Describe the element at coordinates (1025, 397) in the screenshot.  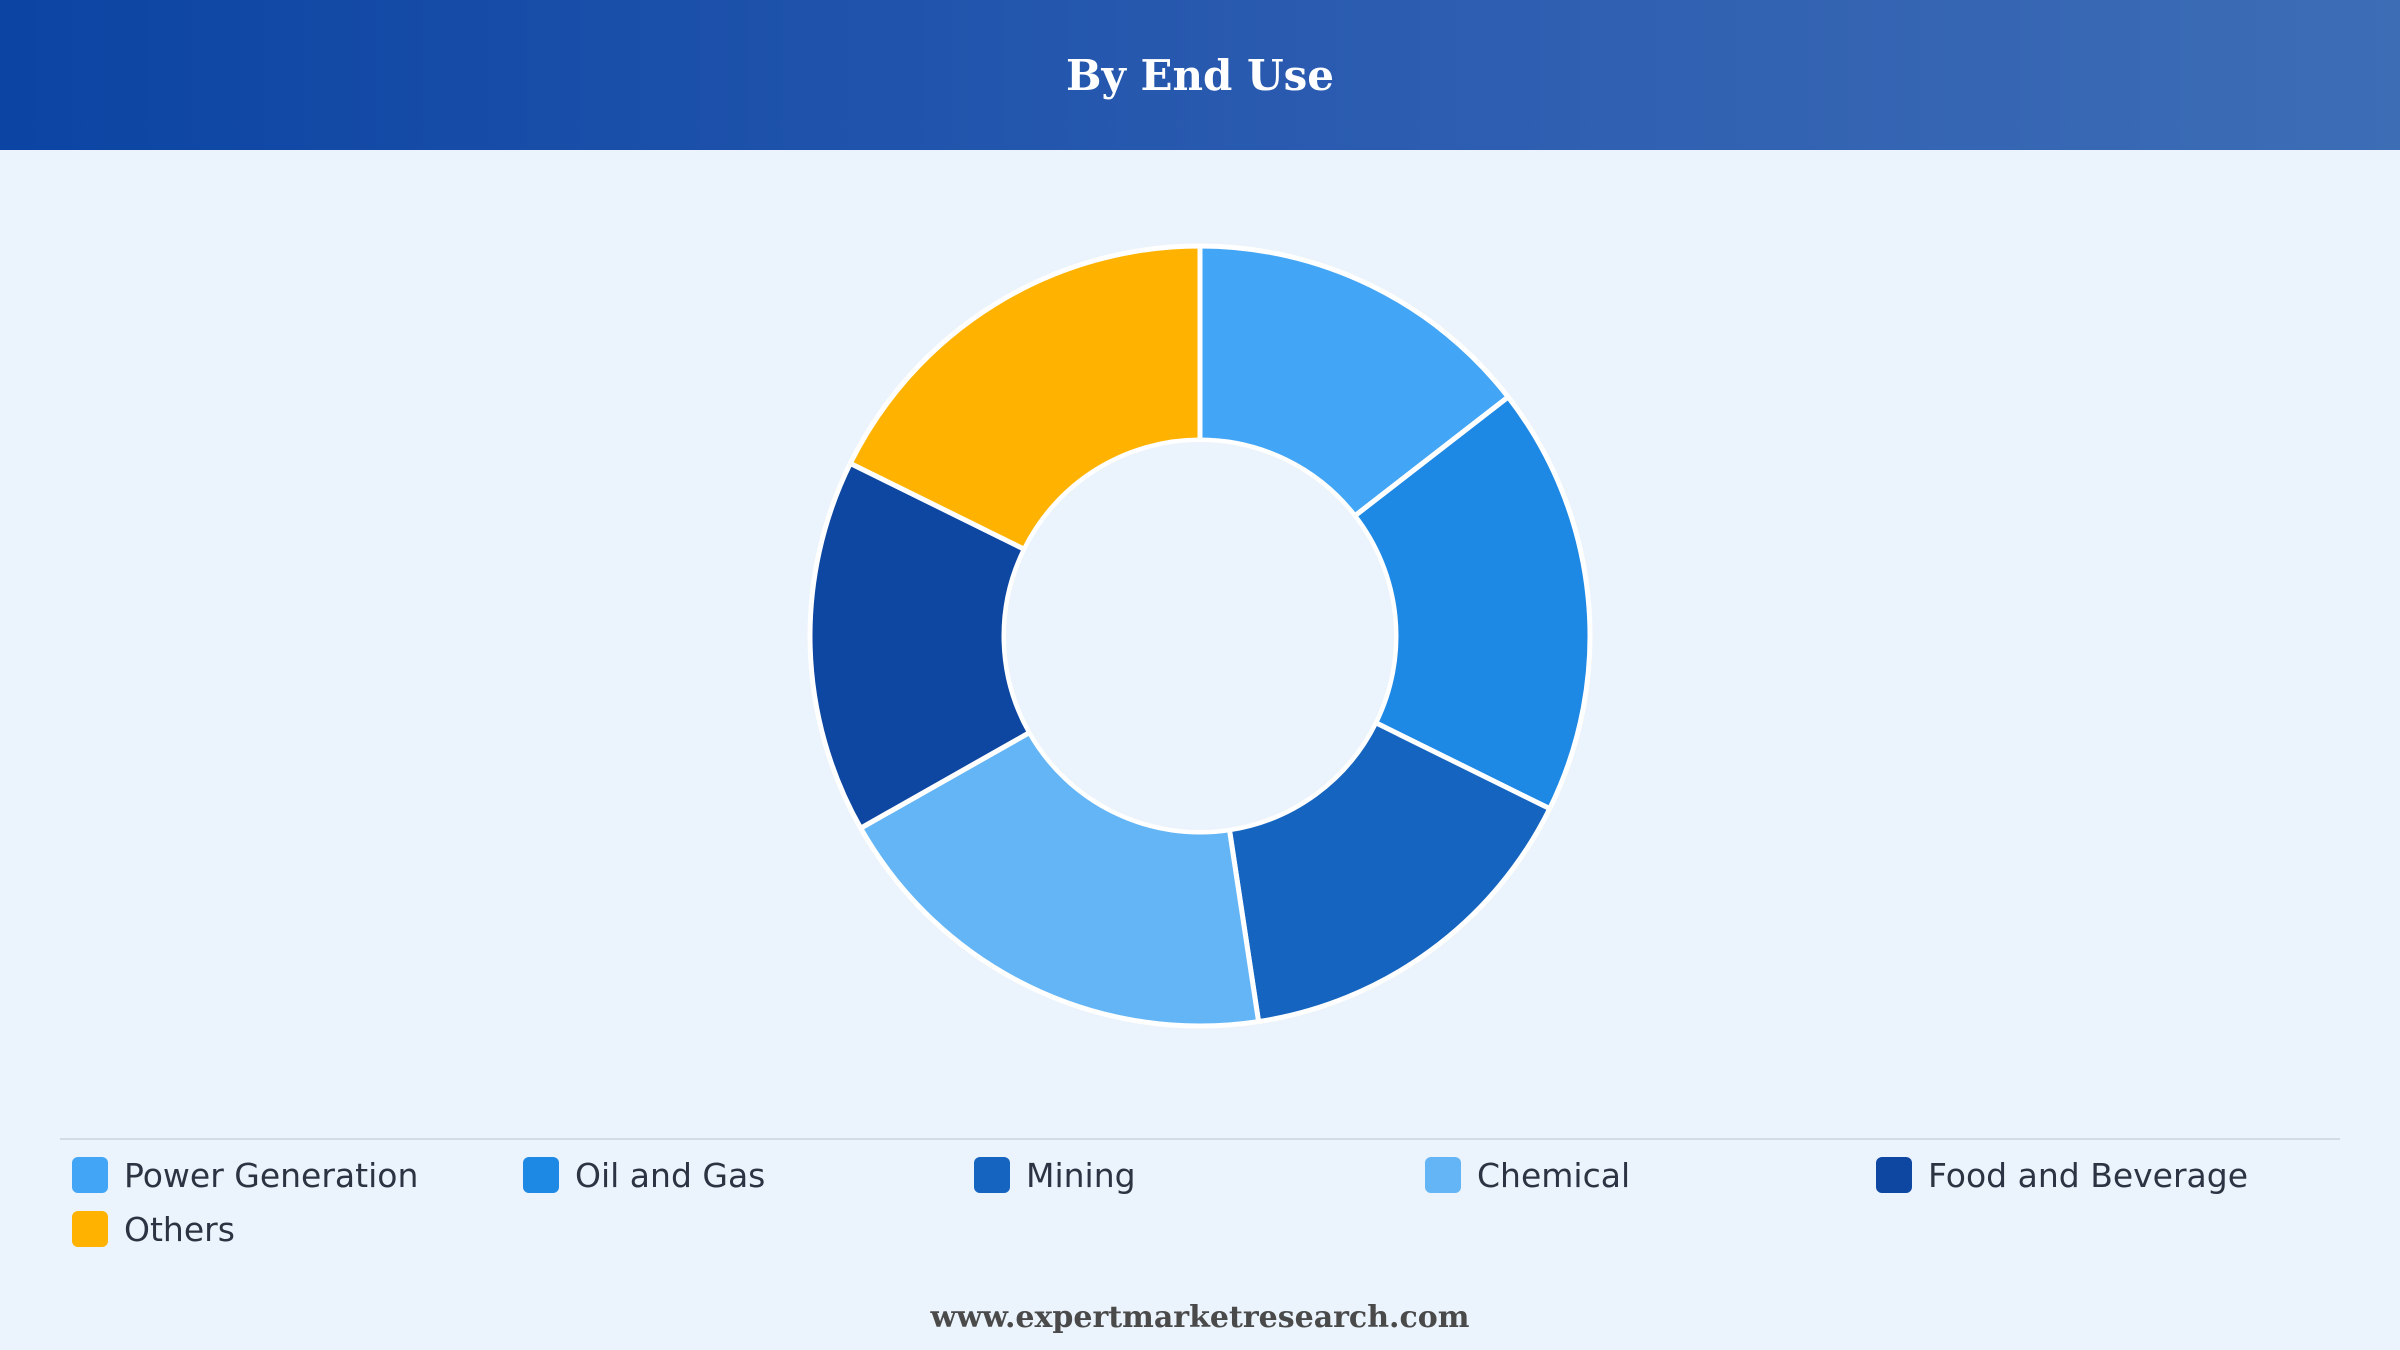
I see `slice-others` at that location.